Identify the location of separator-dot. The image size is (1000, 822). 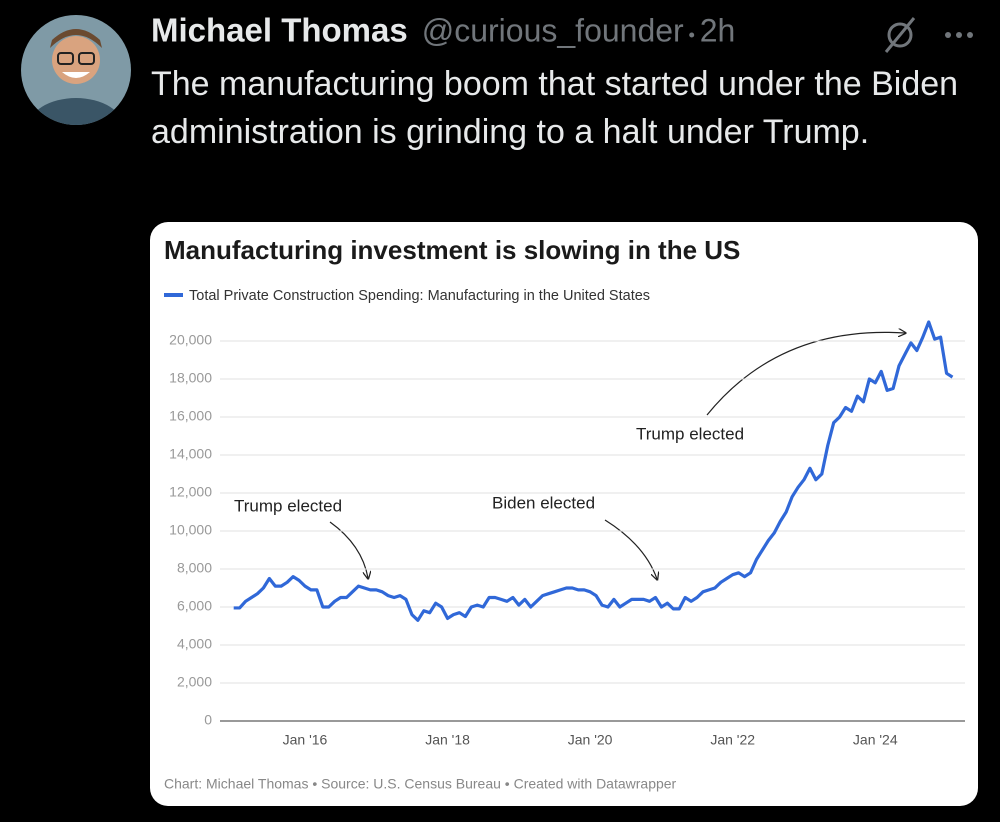
(692, 35).